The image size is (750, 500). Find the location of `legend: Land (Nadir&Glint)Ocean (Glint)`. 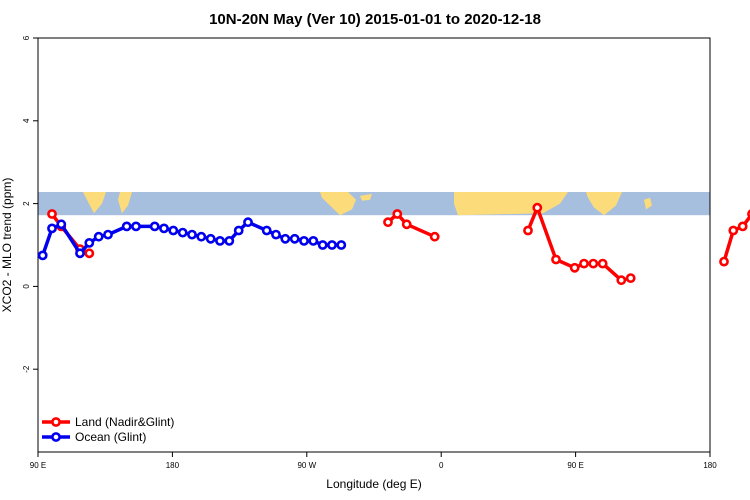

legend: Land (Nadir&Glint)Ocean (Glint) is located at coordinates (108, 429).